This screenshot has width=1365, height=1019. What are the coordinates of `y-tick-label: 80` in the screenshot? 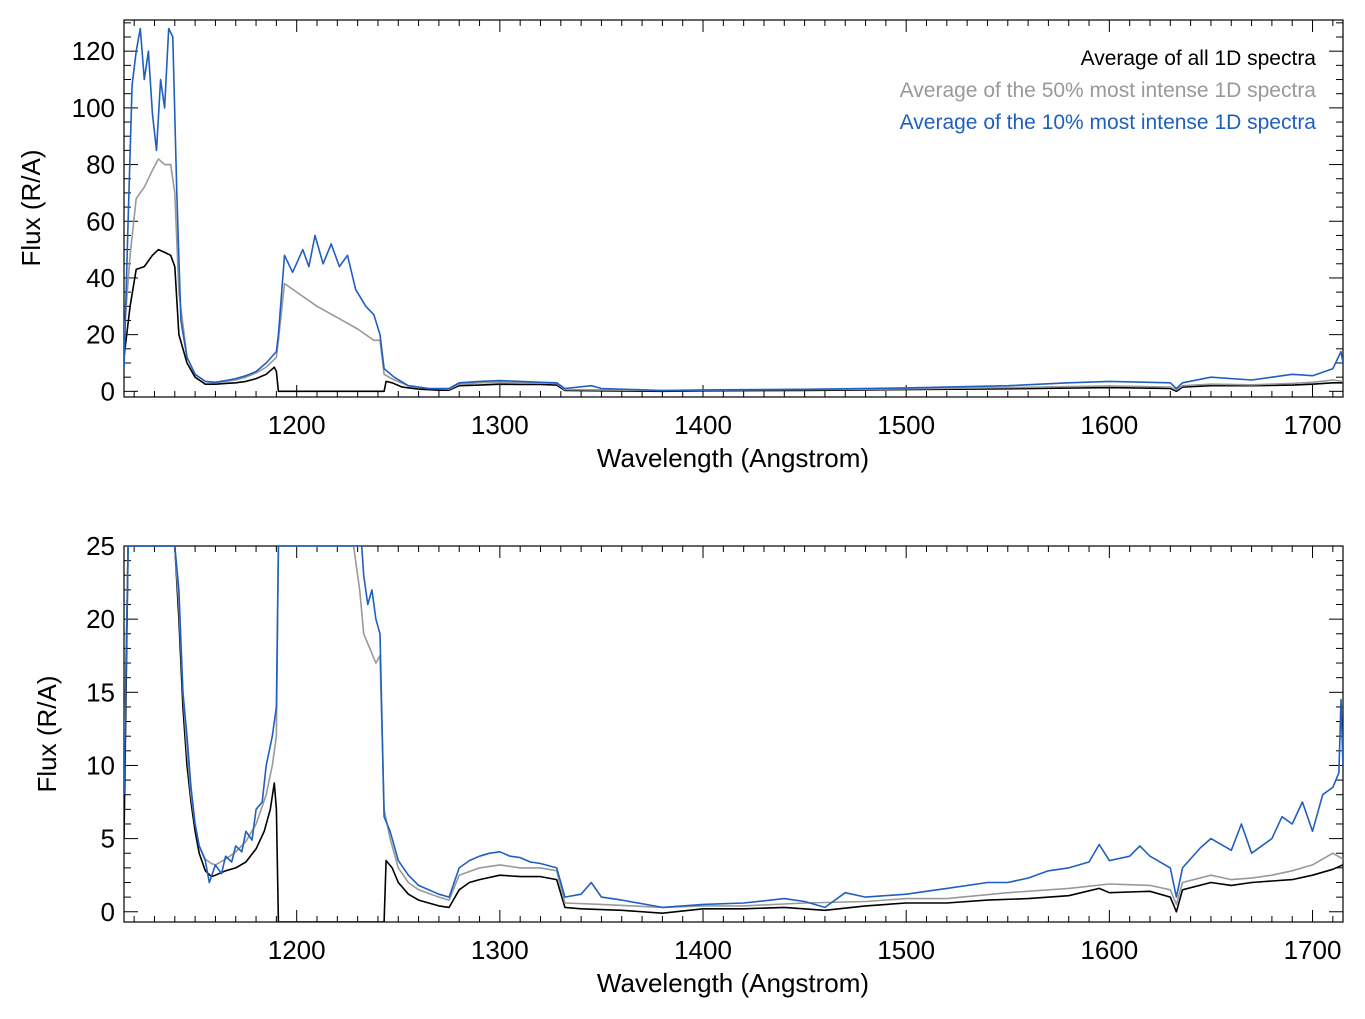 It's located at (100, 165).